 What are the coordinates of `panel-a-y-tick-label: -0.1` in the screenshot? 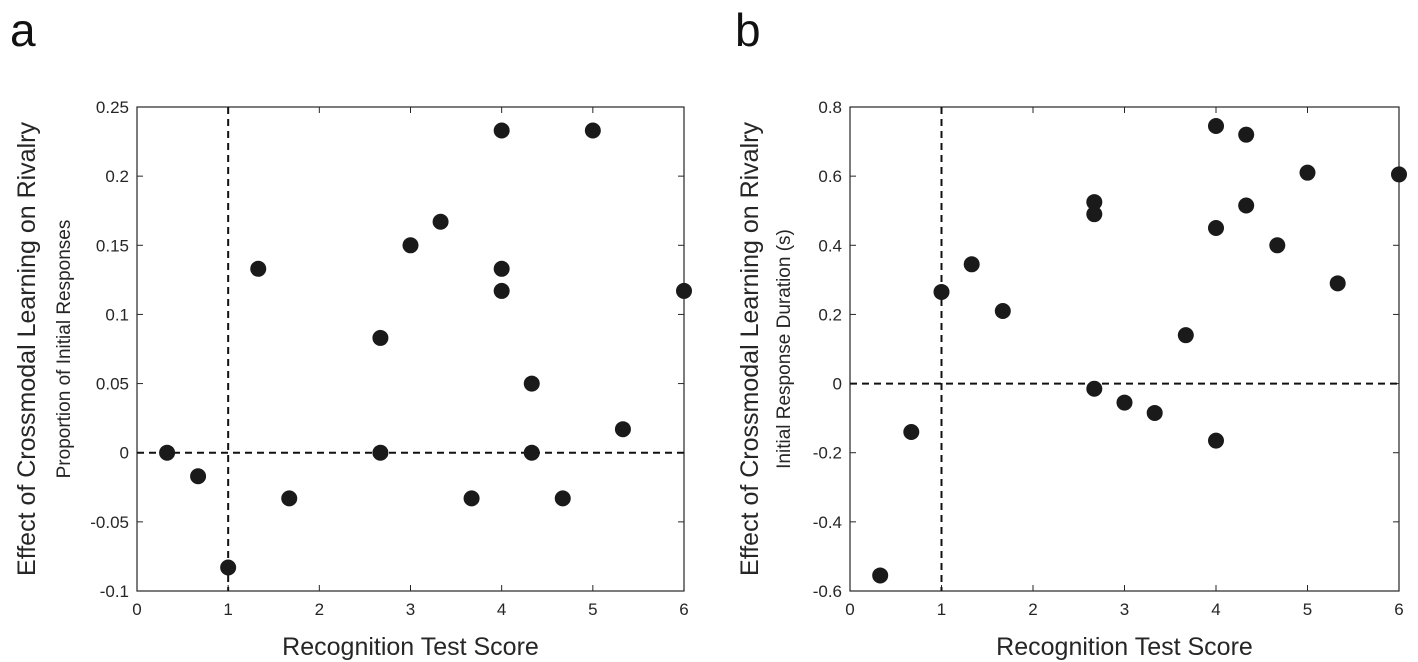 It's located at (114, 591).